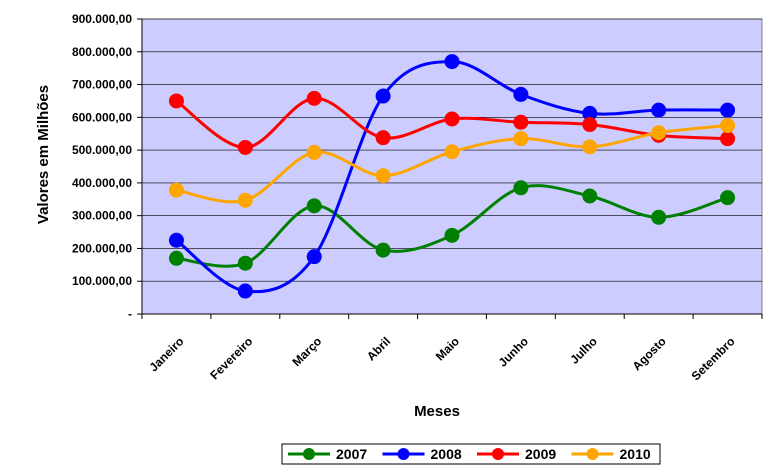 The height and width of the screenshot is (470, 778). What do you see at coordinates (102, 281) in the screenshot?
I see `y-tick-label: 100.000,00` at bounding box center [102, 281].